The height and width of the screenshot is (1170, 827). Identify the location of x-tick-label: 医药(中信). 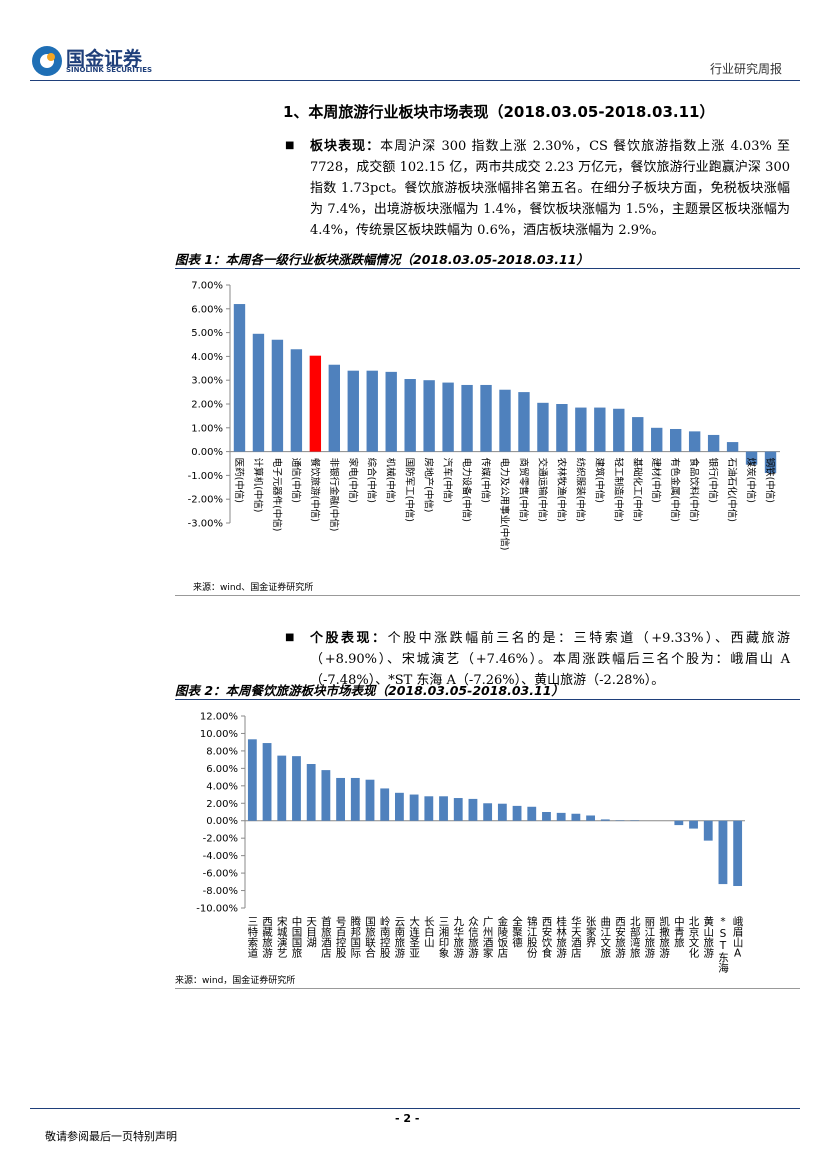
(239, 480).